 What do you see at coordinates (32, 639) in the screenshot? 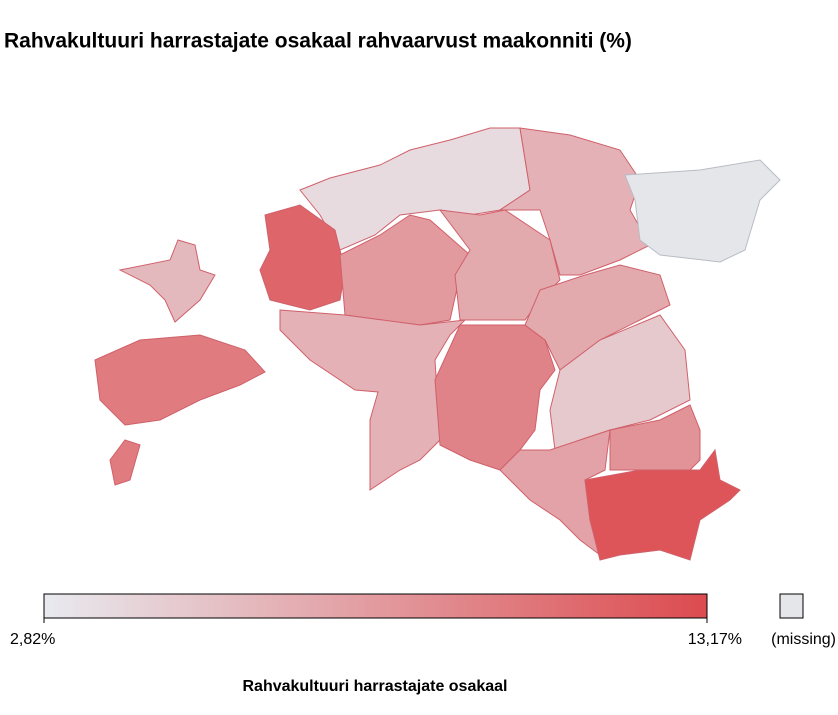
I see `colorbar-min-label: 2,82%` at bounding box center [32, 639].